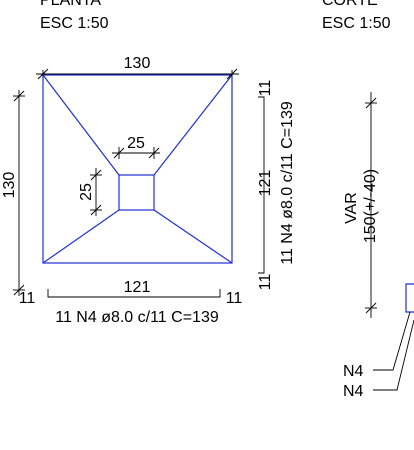 The width and height of the screenshot is (414, 450). Describe the element at coordinates (81, 125) in the screenshot. I see `diagonal-tl` at that location.